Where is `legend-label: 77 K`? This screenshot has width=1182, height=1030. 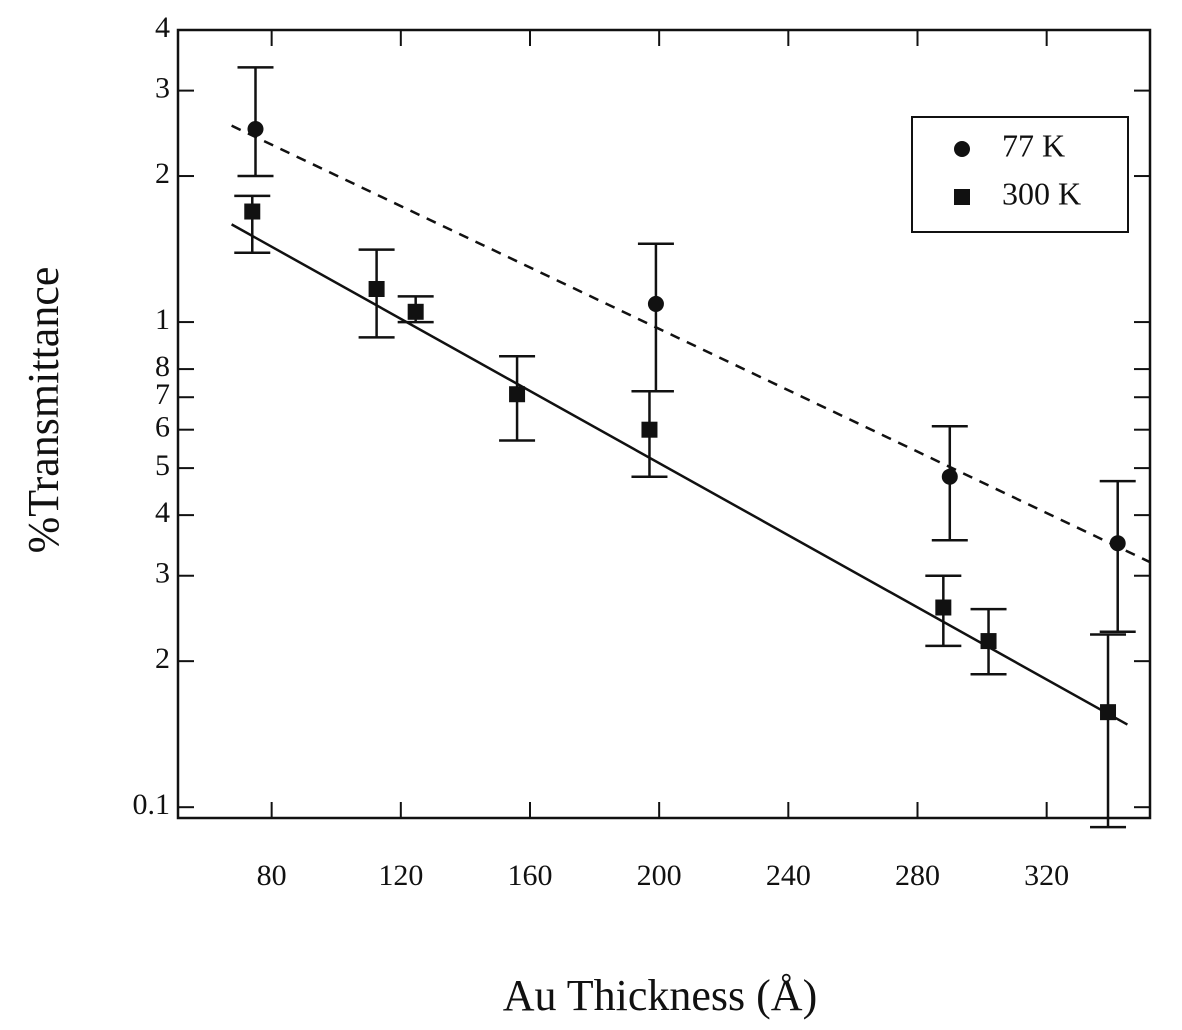 legend-label: 77 K is located at coordinates (1033, 145).